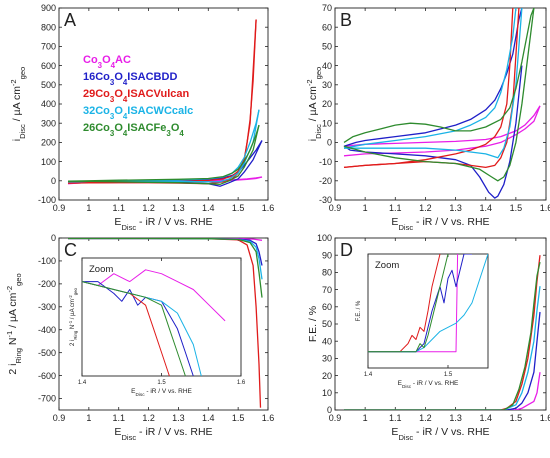  What do you see at coordinates (47, 376) in the screenshot?
I see `y-tick-label: -600` at bounding box center [47, 376].